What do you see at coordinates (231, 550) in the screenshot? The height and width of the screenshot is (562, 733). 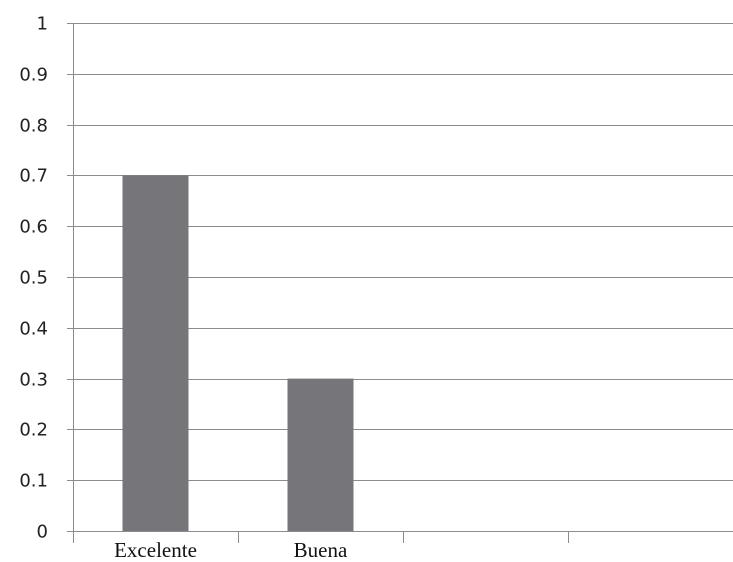 I see `x-tick-labels: Excelente Buena` at bounding box center [231, 550].